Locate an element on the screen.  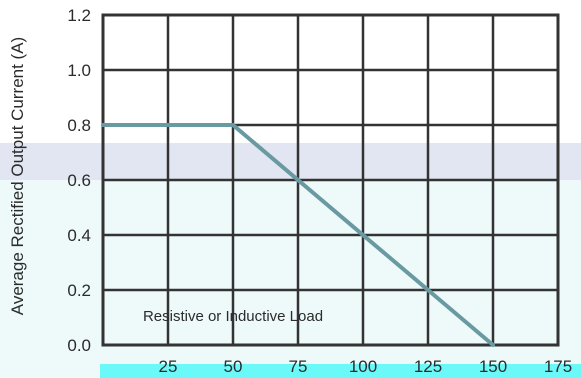
annotation: Resistive or Inductive Load is located at coordinates (233, 316).